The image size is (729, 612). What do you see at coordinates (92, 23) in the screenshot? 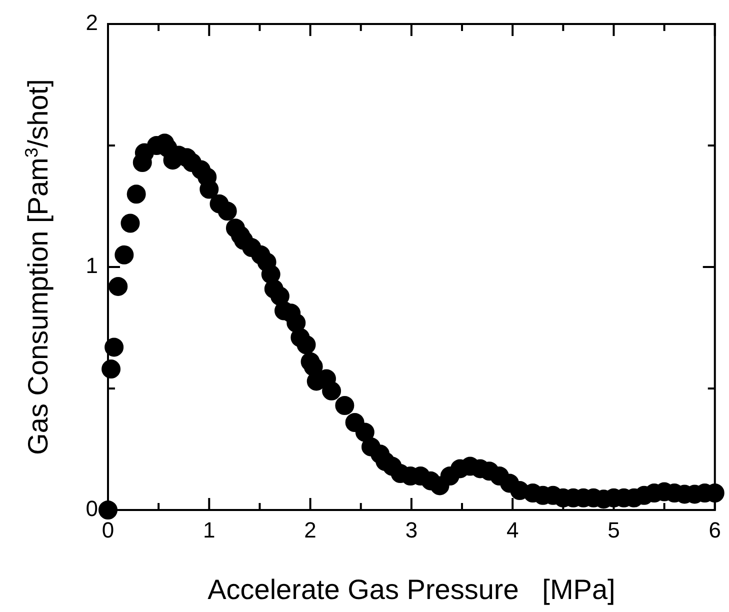
I see `y-tick-label: 2` at bounding box center [92, 23].